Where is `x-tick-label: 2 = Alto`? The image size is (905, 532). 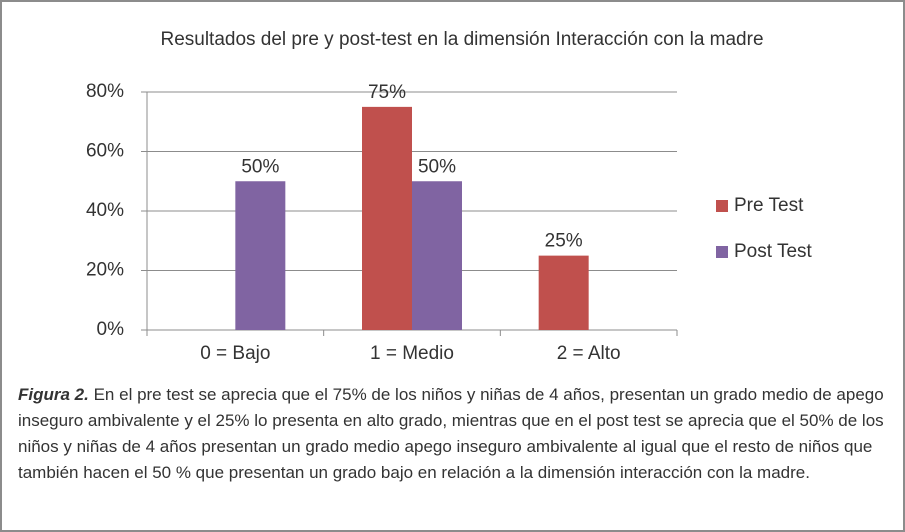 x-tick-label: 2 = Alto is located at coordinates (589, 353).